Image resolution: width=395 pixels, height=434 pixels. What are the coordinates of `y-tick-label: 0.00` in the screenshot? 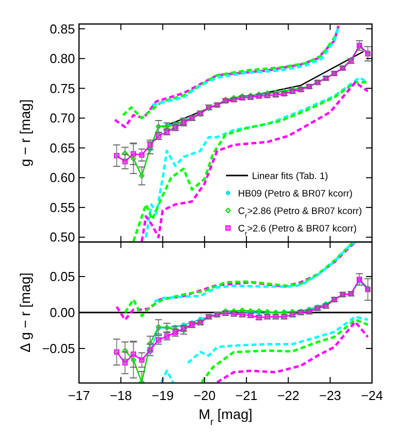 It's located at (62, 312).